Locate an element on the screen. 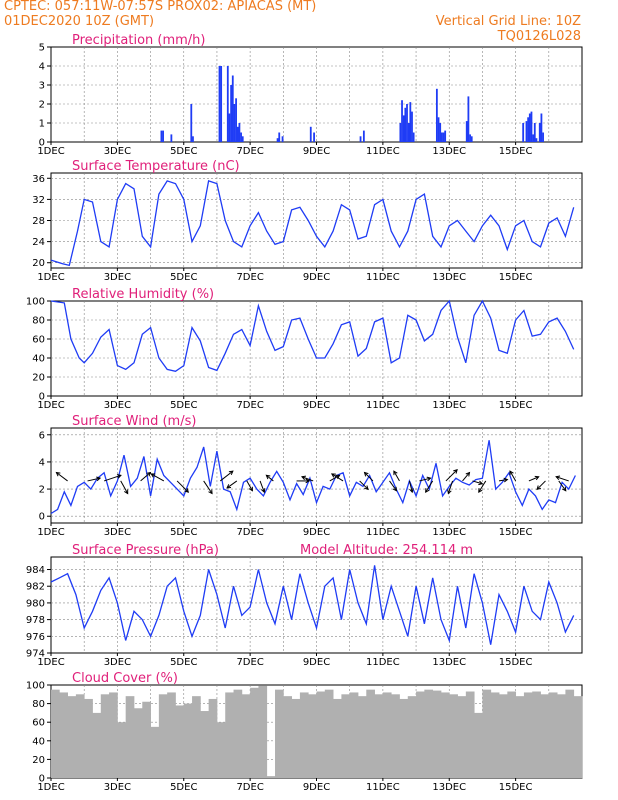 The height and width of the screenshot is (800, 618). y-tick-label: 1 is located at coordinates (42, 124).